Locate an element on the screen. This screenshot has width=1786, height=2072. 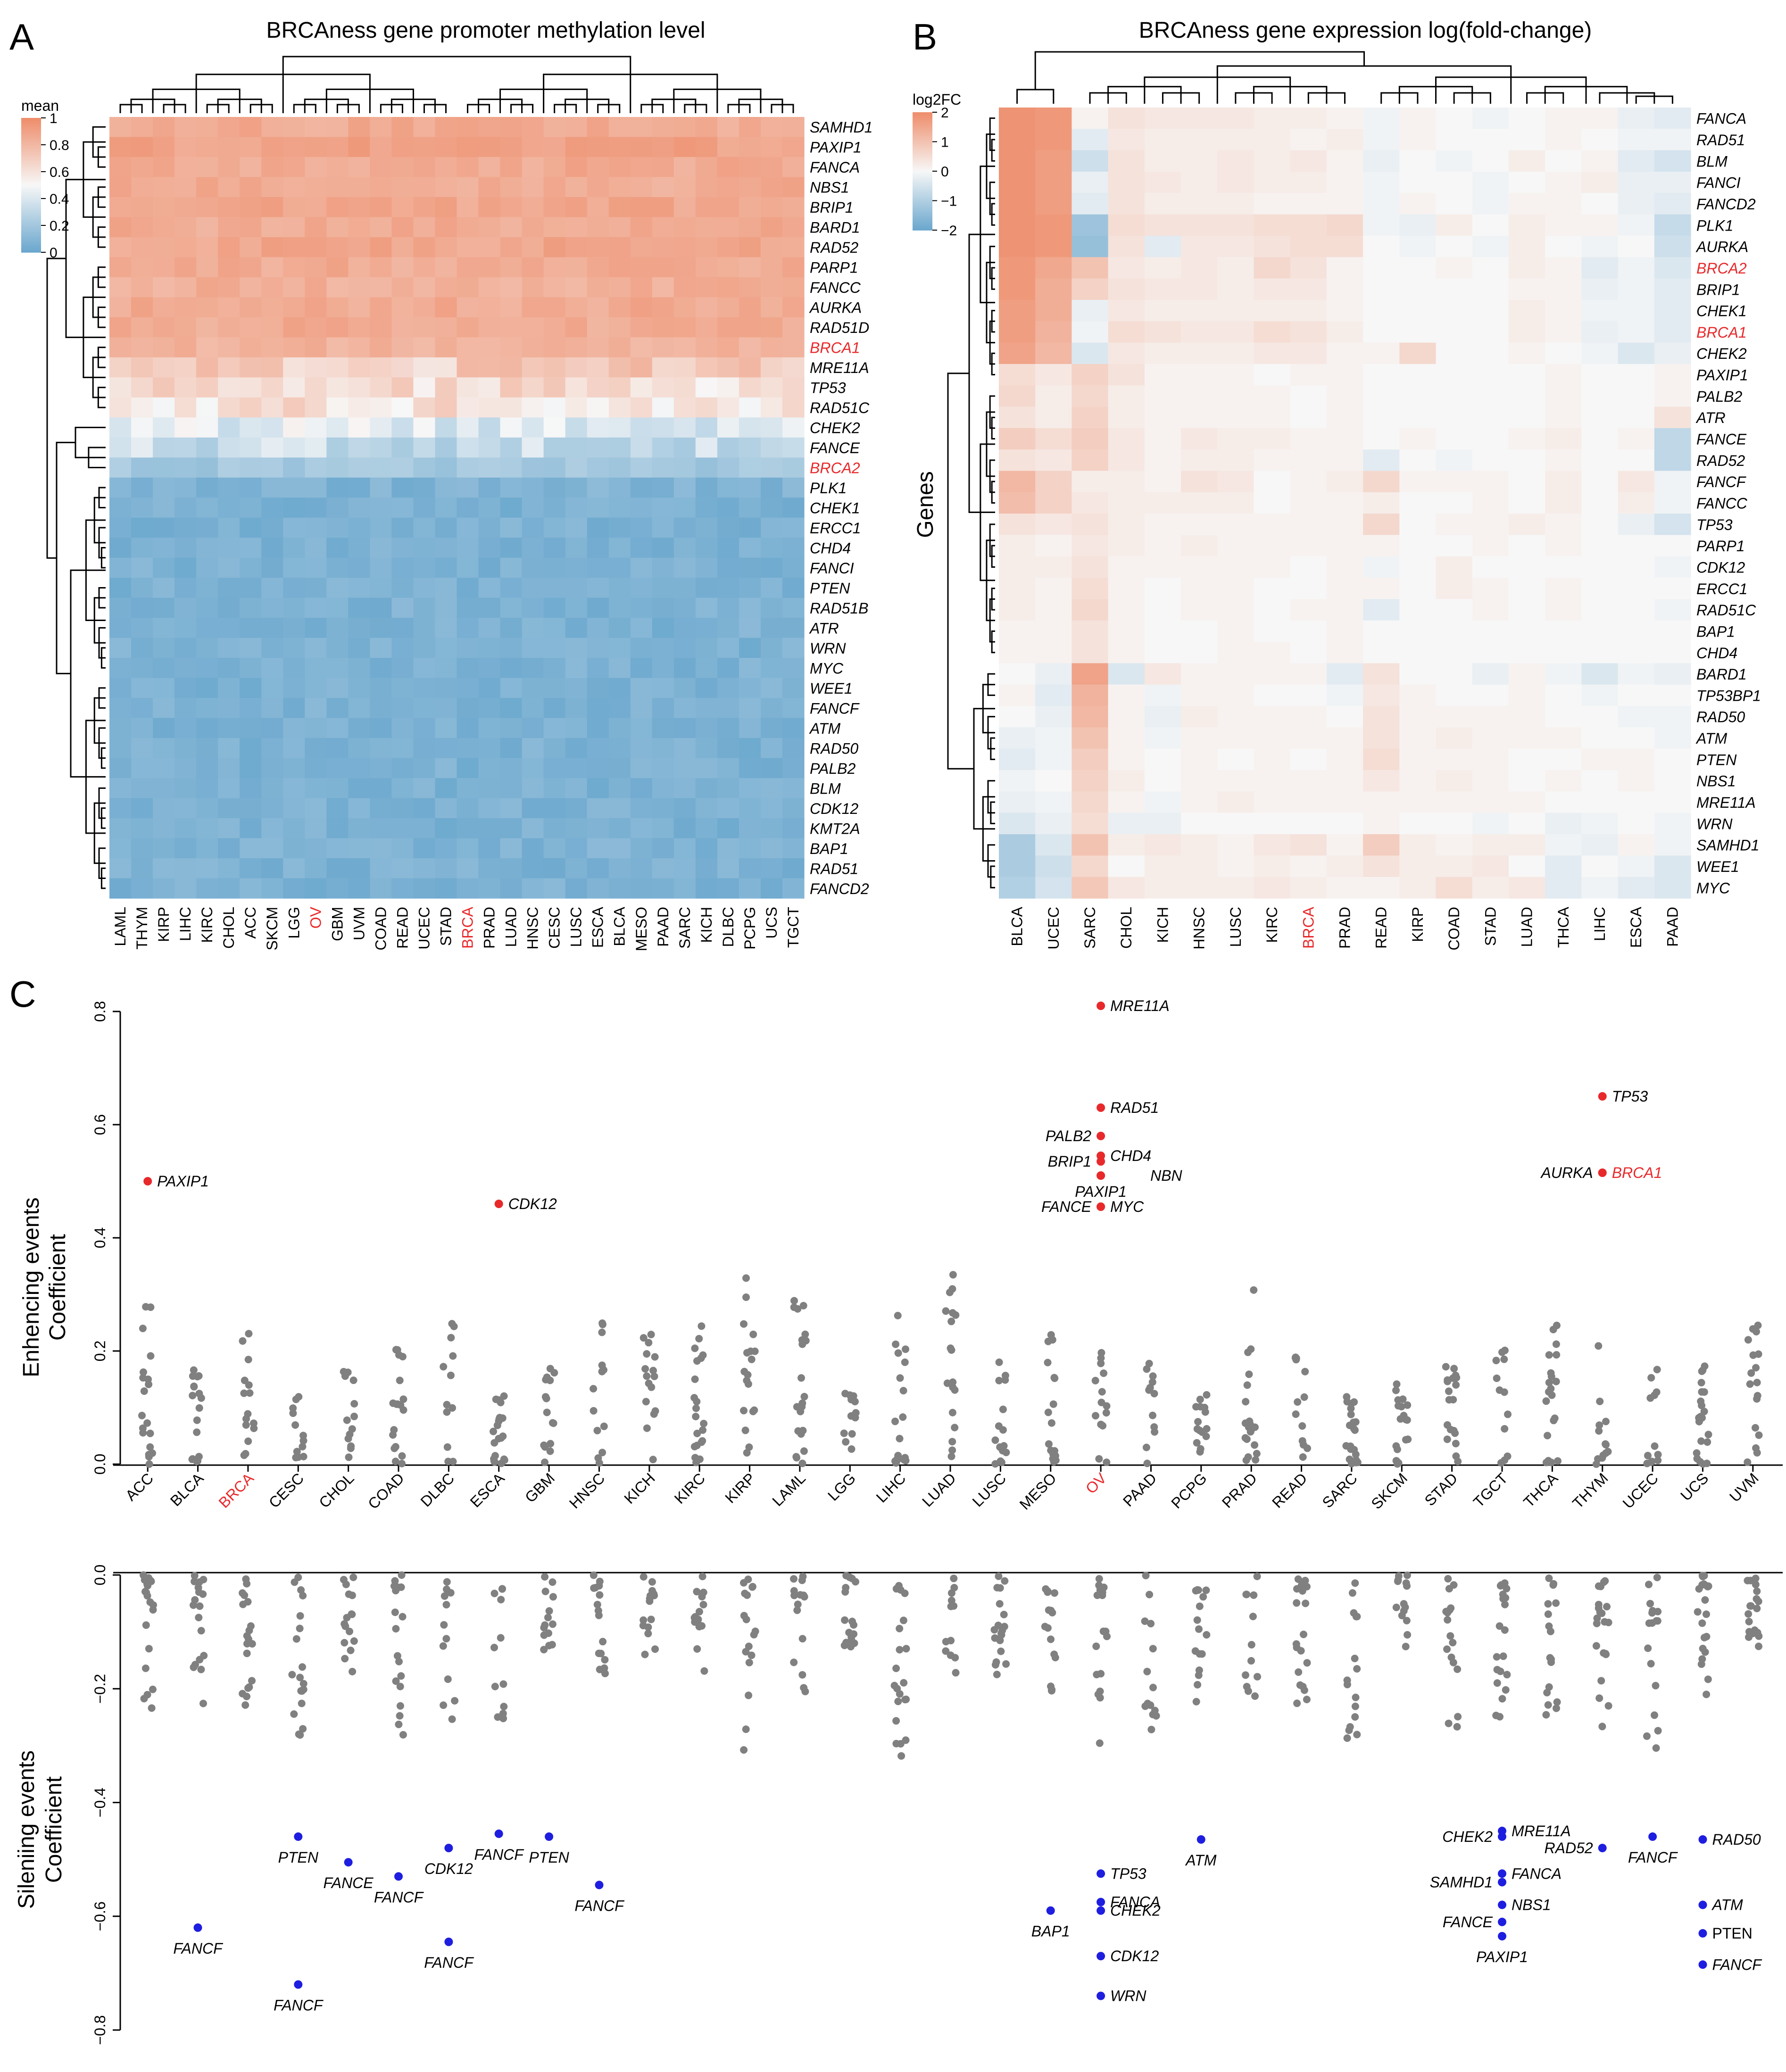
heatmap-a-row-label: NBS1 is located at coordinates (829, 187).